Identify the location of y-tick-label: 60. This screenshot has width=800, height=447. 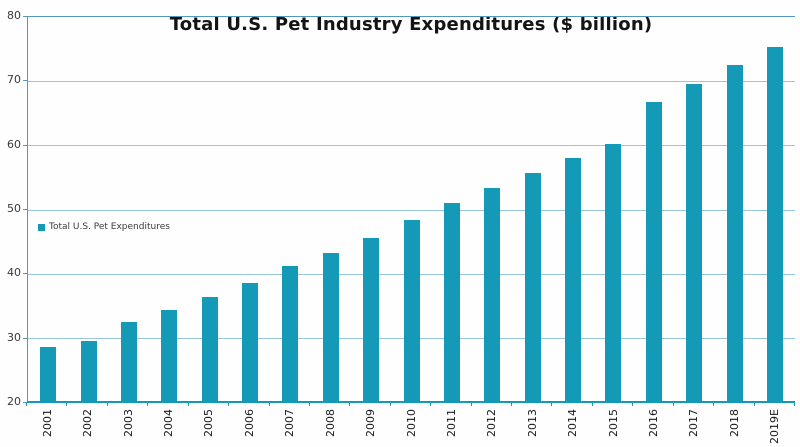
(14, 144).